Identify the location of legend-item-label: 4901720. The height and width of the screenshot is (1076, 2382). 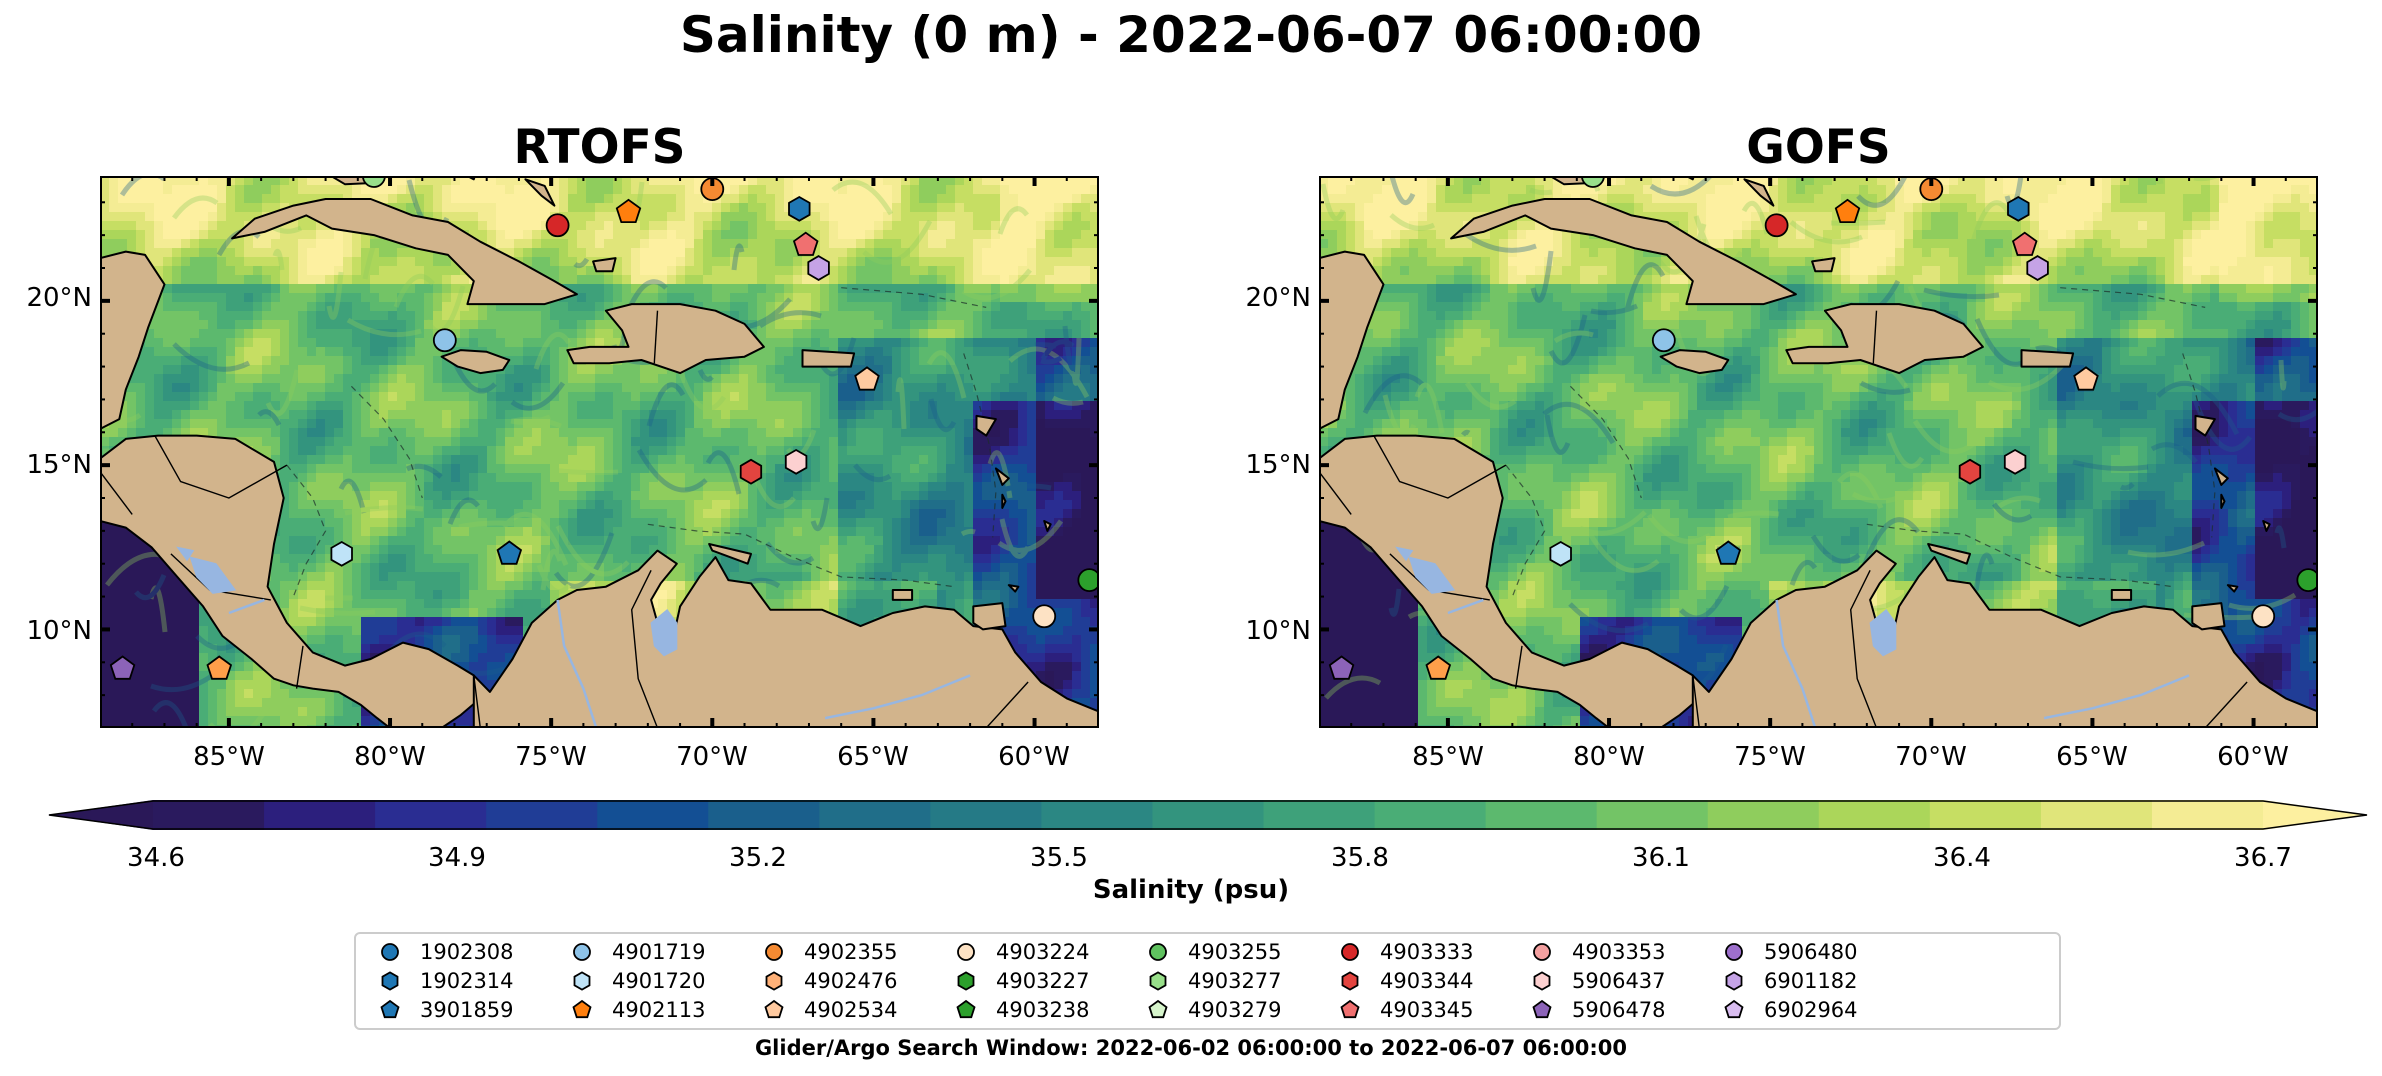
(659, 981).